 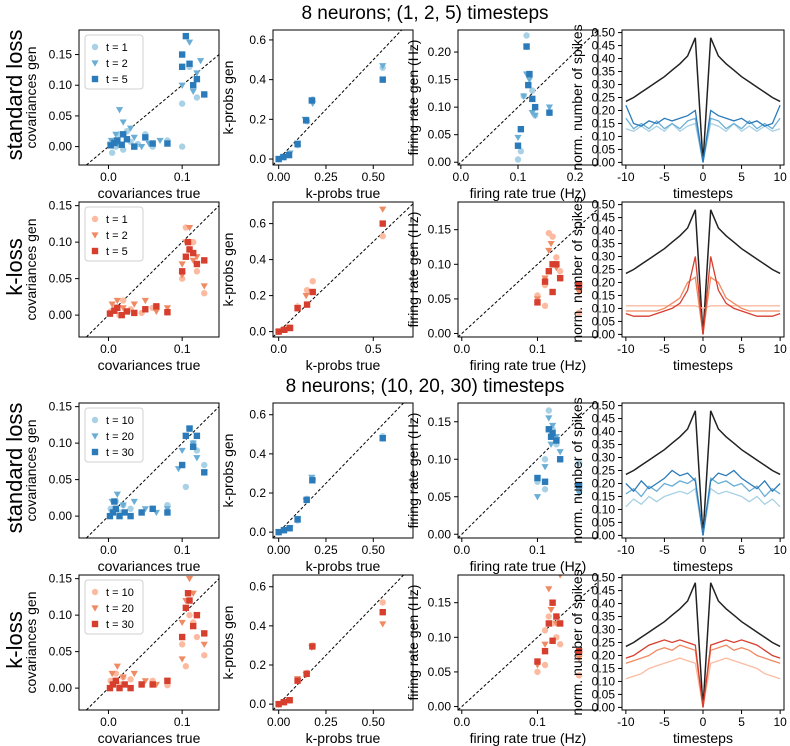 I want to click on y-tick-label: 0.4, so click(x=257, y=260).